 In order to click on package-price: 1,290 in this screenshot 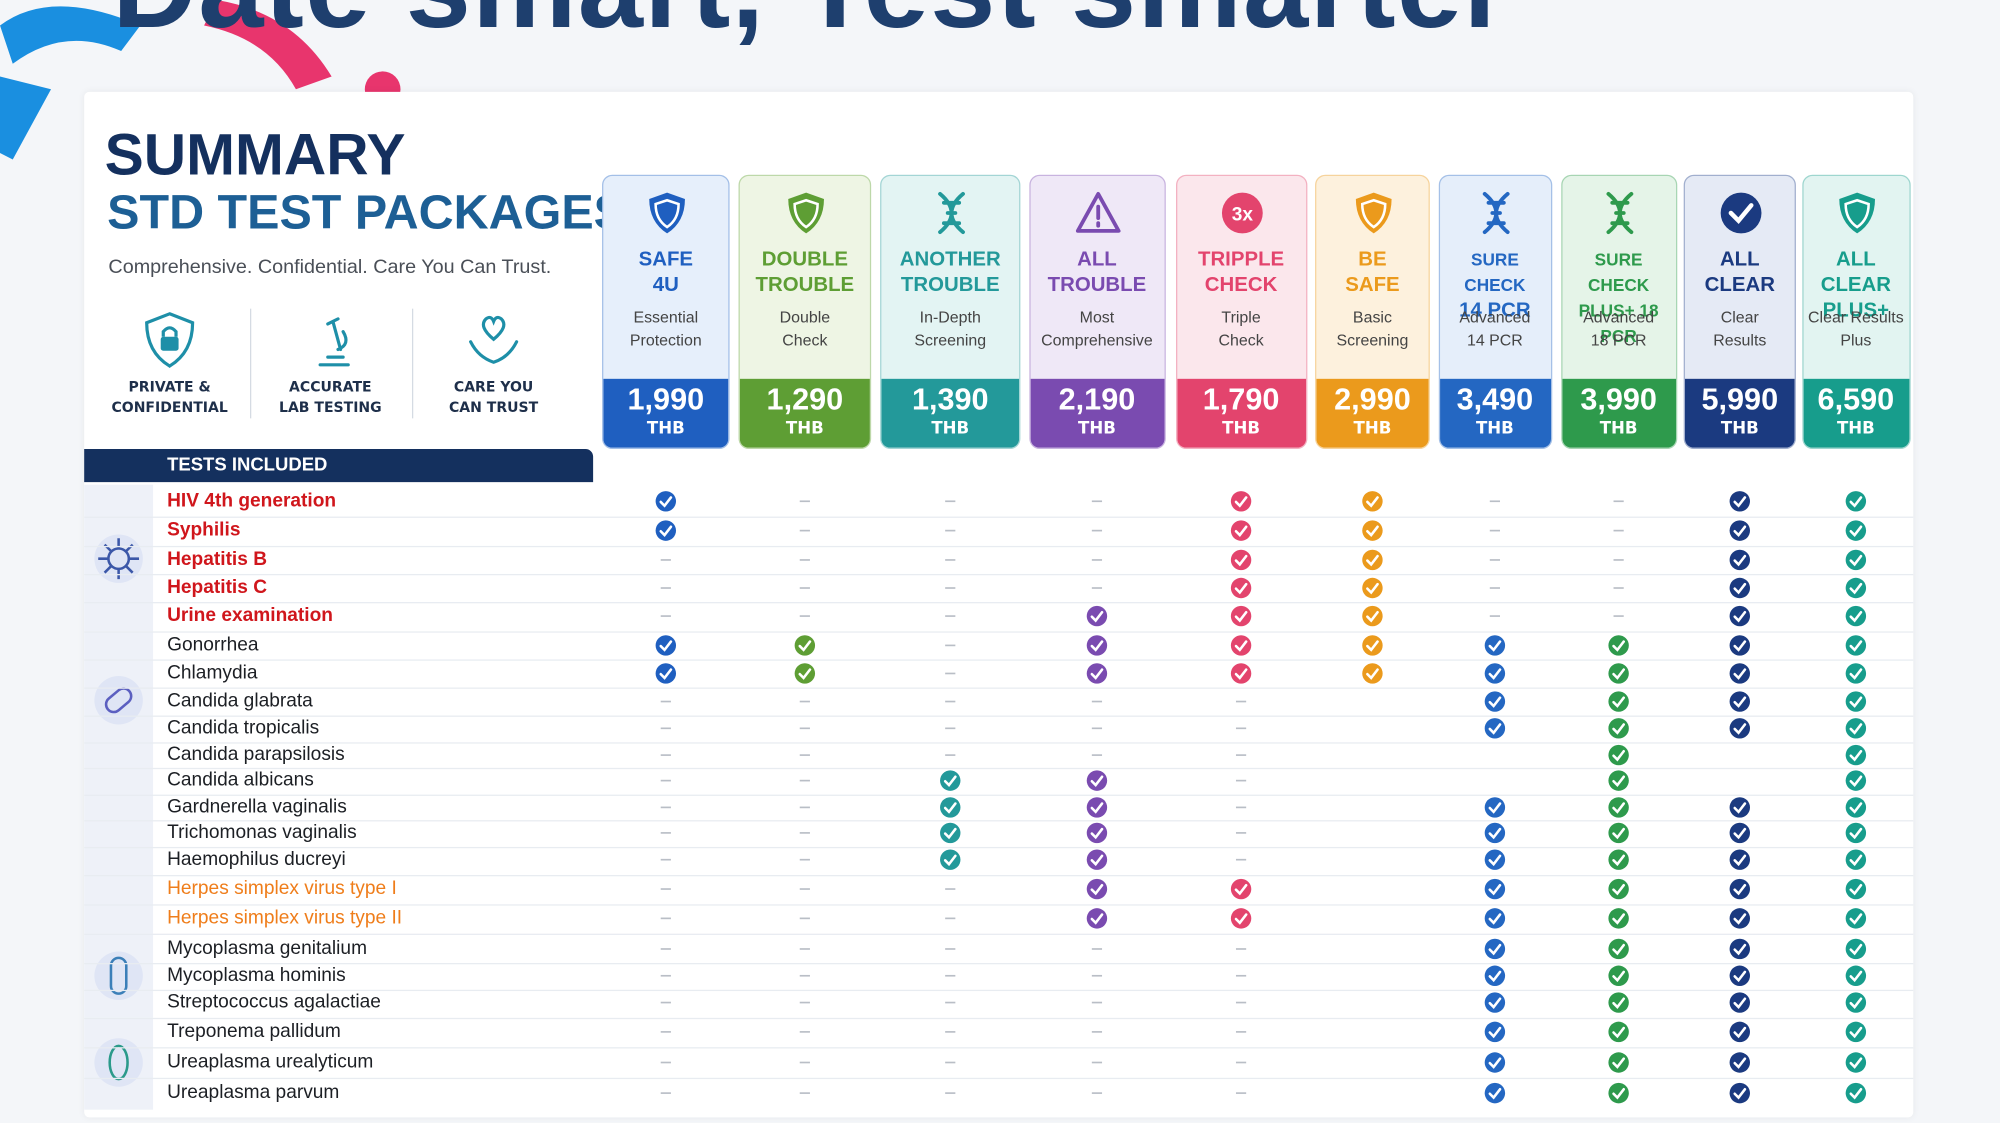, I will do `click(805, 400)`.